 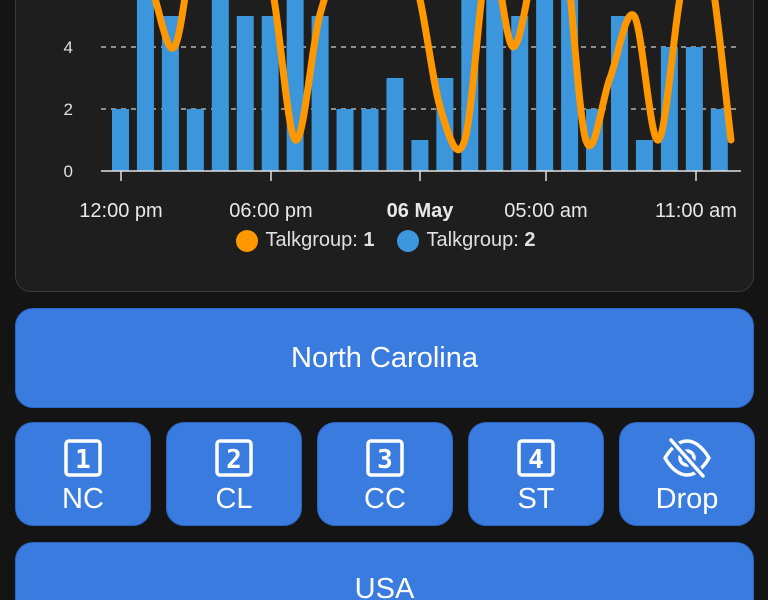 I want to click on region-button-label: North Carolina, so click(x=384, y=357).